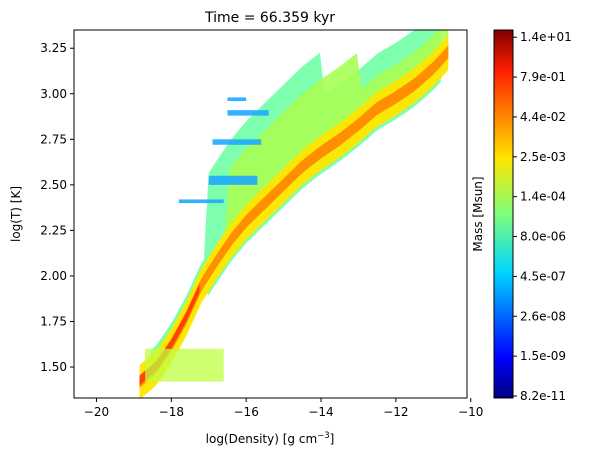 This screenshot has width=589, height=460. Describe the element at coordinates (53, 139) in the screenshot. I see `y-tick-label: 2.75` at that location.